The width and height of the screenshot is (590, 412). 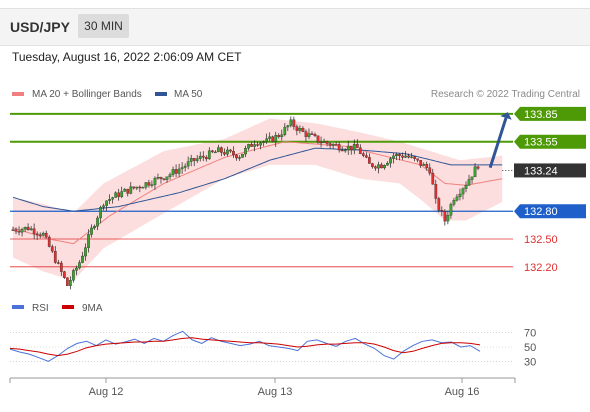 What do you see at coordinates (161, 94) in the screenshot?
I see `legend-swatch-ma50` at bounding box center [161, 94].